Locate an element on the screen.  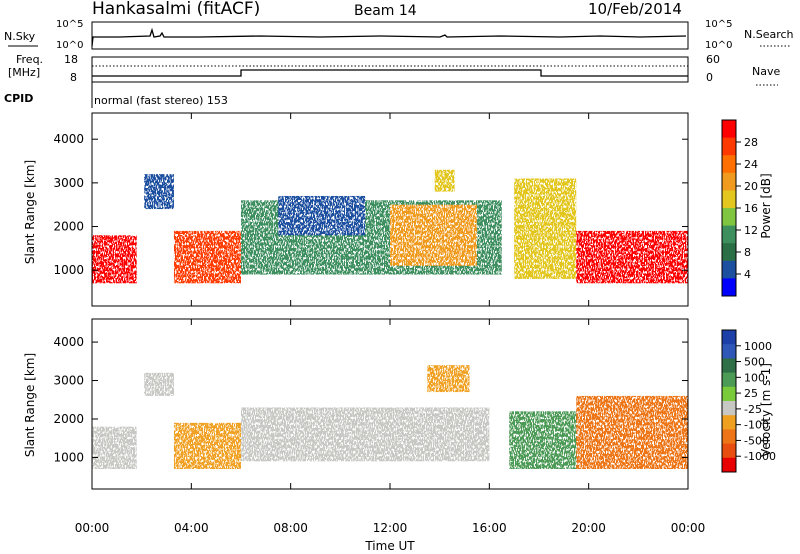
nsearch-label: N.Search is located at coordinates (769, 34).